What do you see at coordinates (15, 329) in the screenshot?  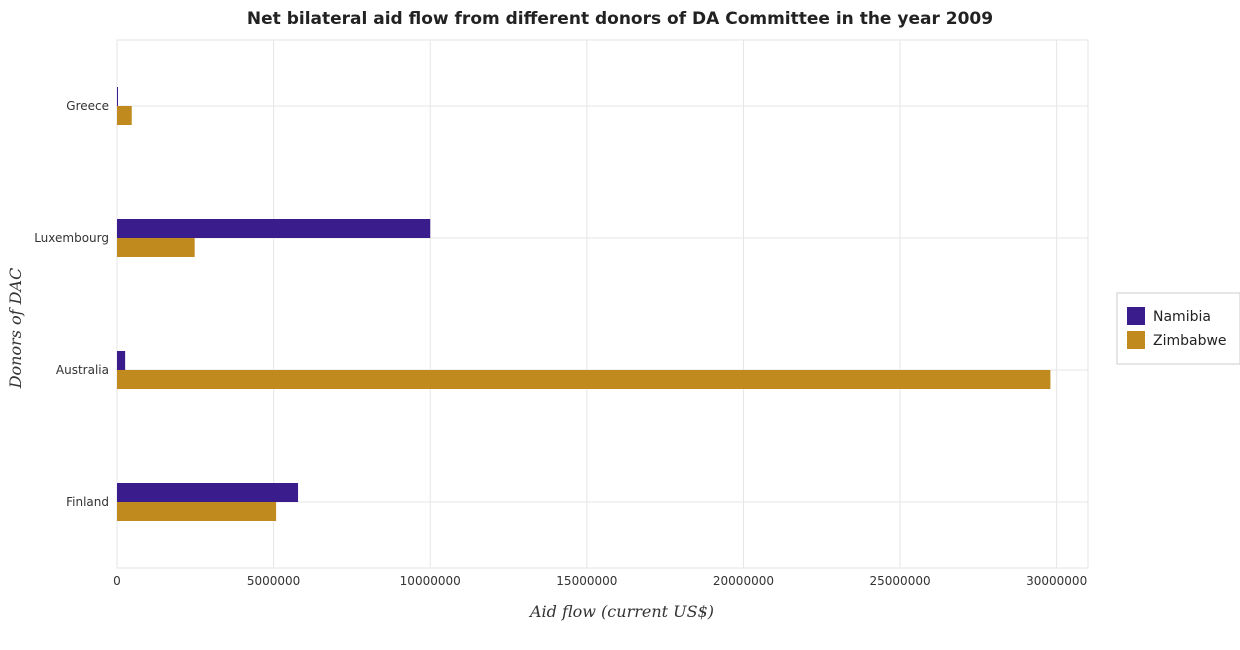 I see `y-axis-label: Donors of DAC` at bounding box center [15, 329].